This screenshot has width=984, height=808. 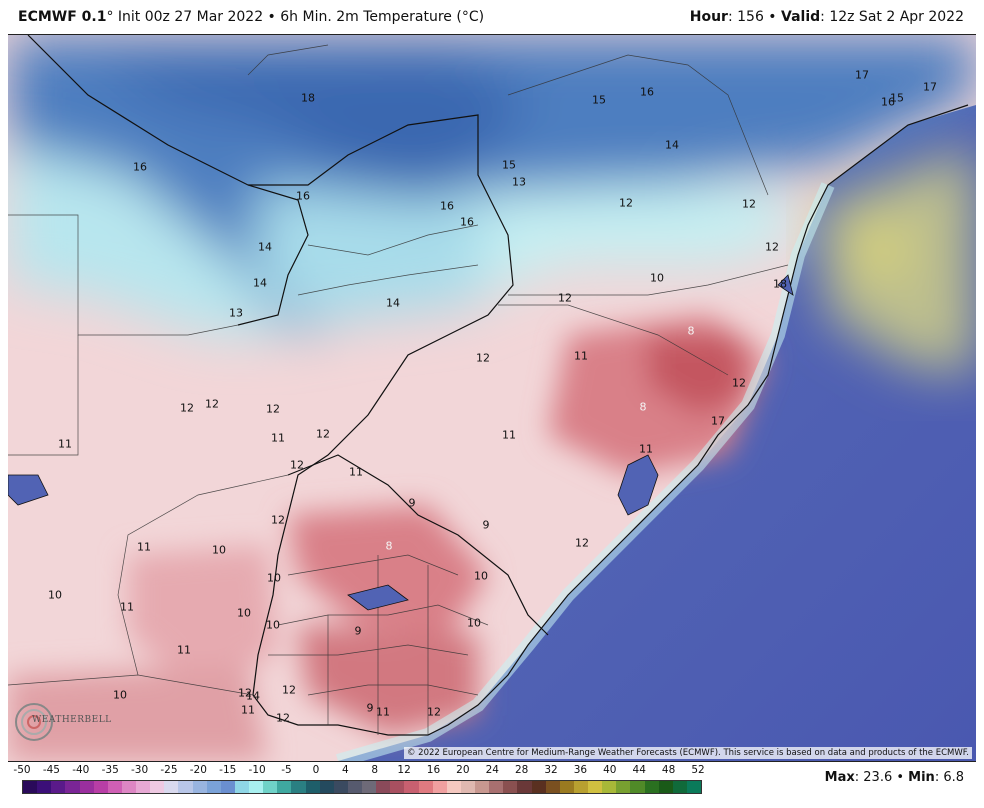 I want to click on logo-text: WEATHERBELL, so click(x=72, y=720).